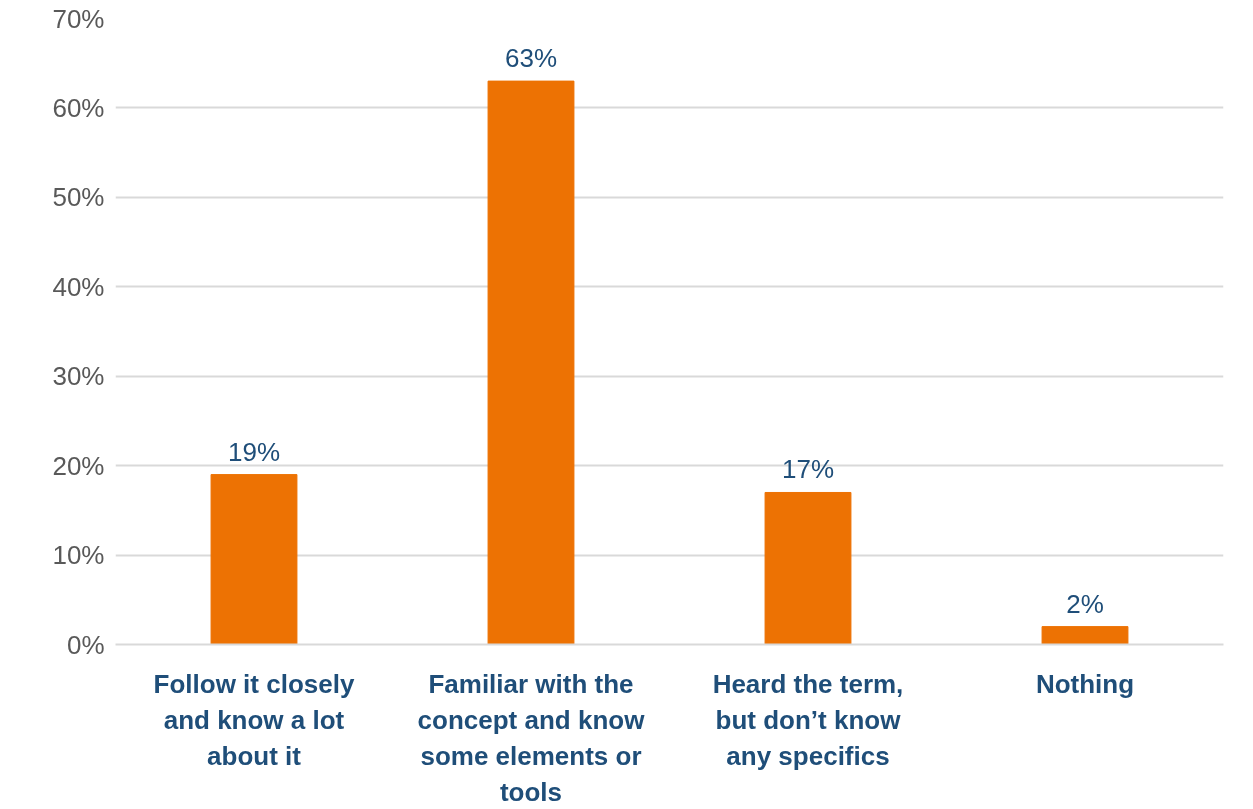 The image size is (1253, 809). I want to click on data-label: 19%, so click(254, 451).